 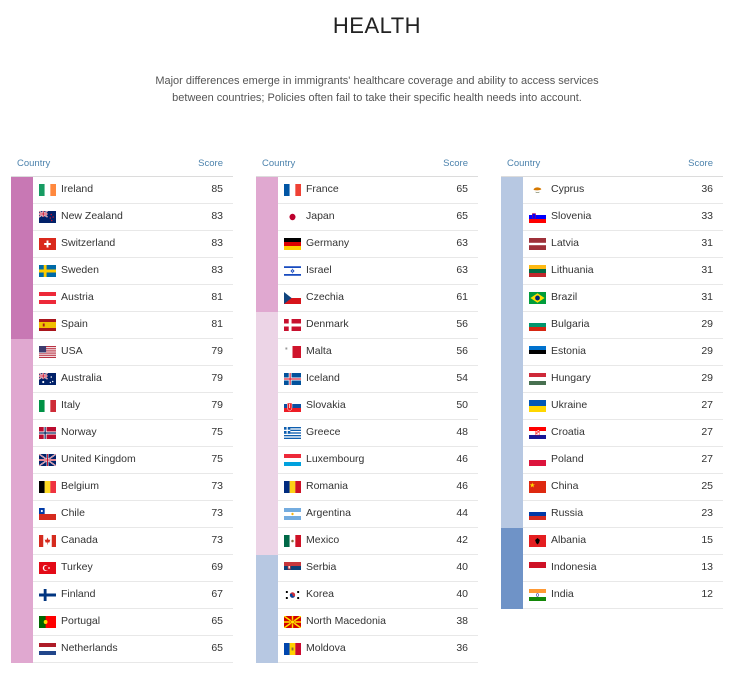 What do you see at coordinates (612, 487) in the screenshot?
I see `table-row: China 25` at bounding box center [612, 487].